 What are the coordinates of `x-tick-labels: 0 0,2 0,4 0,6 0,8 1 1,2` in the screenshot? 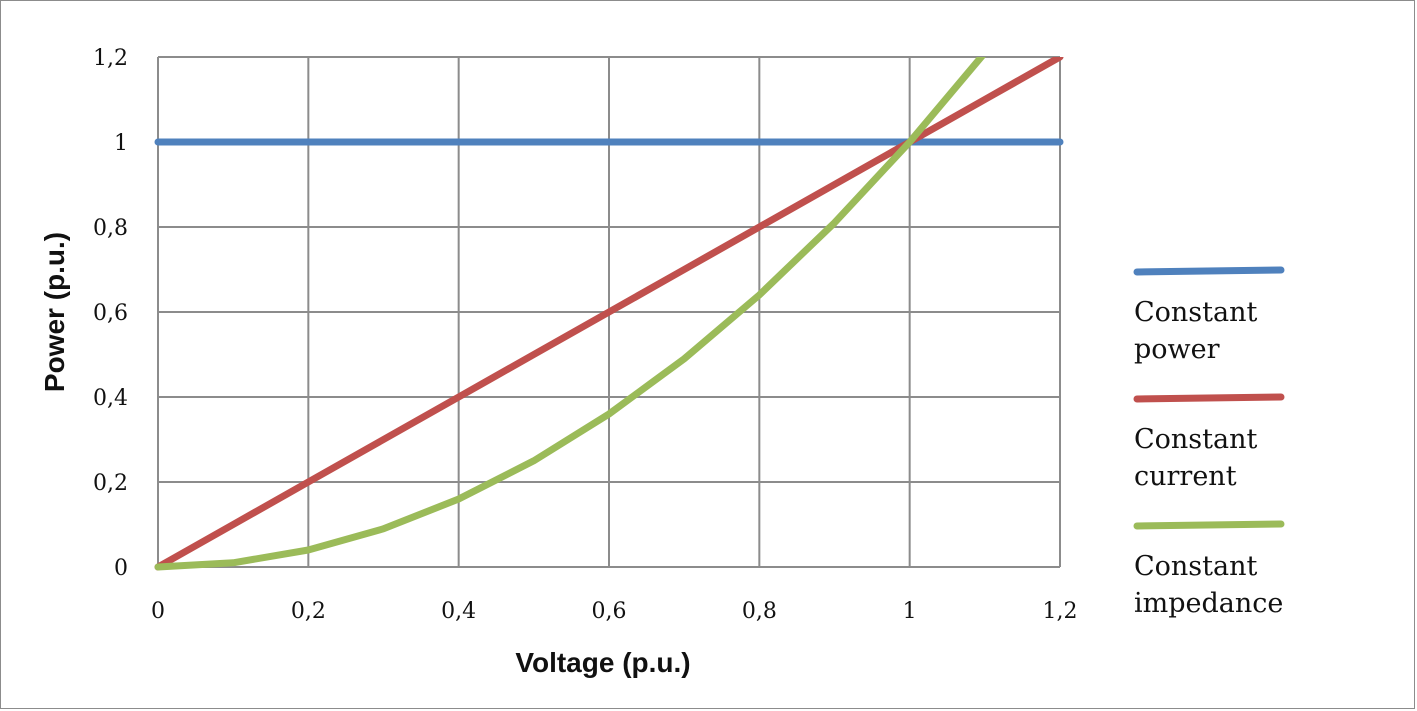 It's located at (614, 611).